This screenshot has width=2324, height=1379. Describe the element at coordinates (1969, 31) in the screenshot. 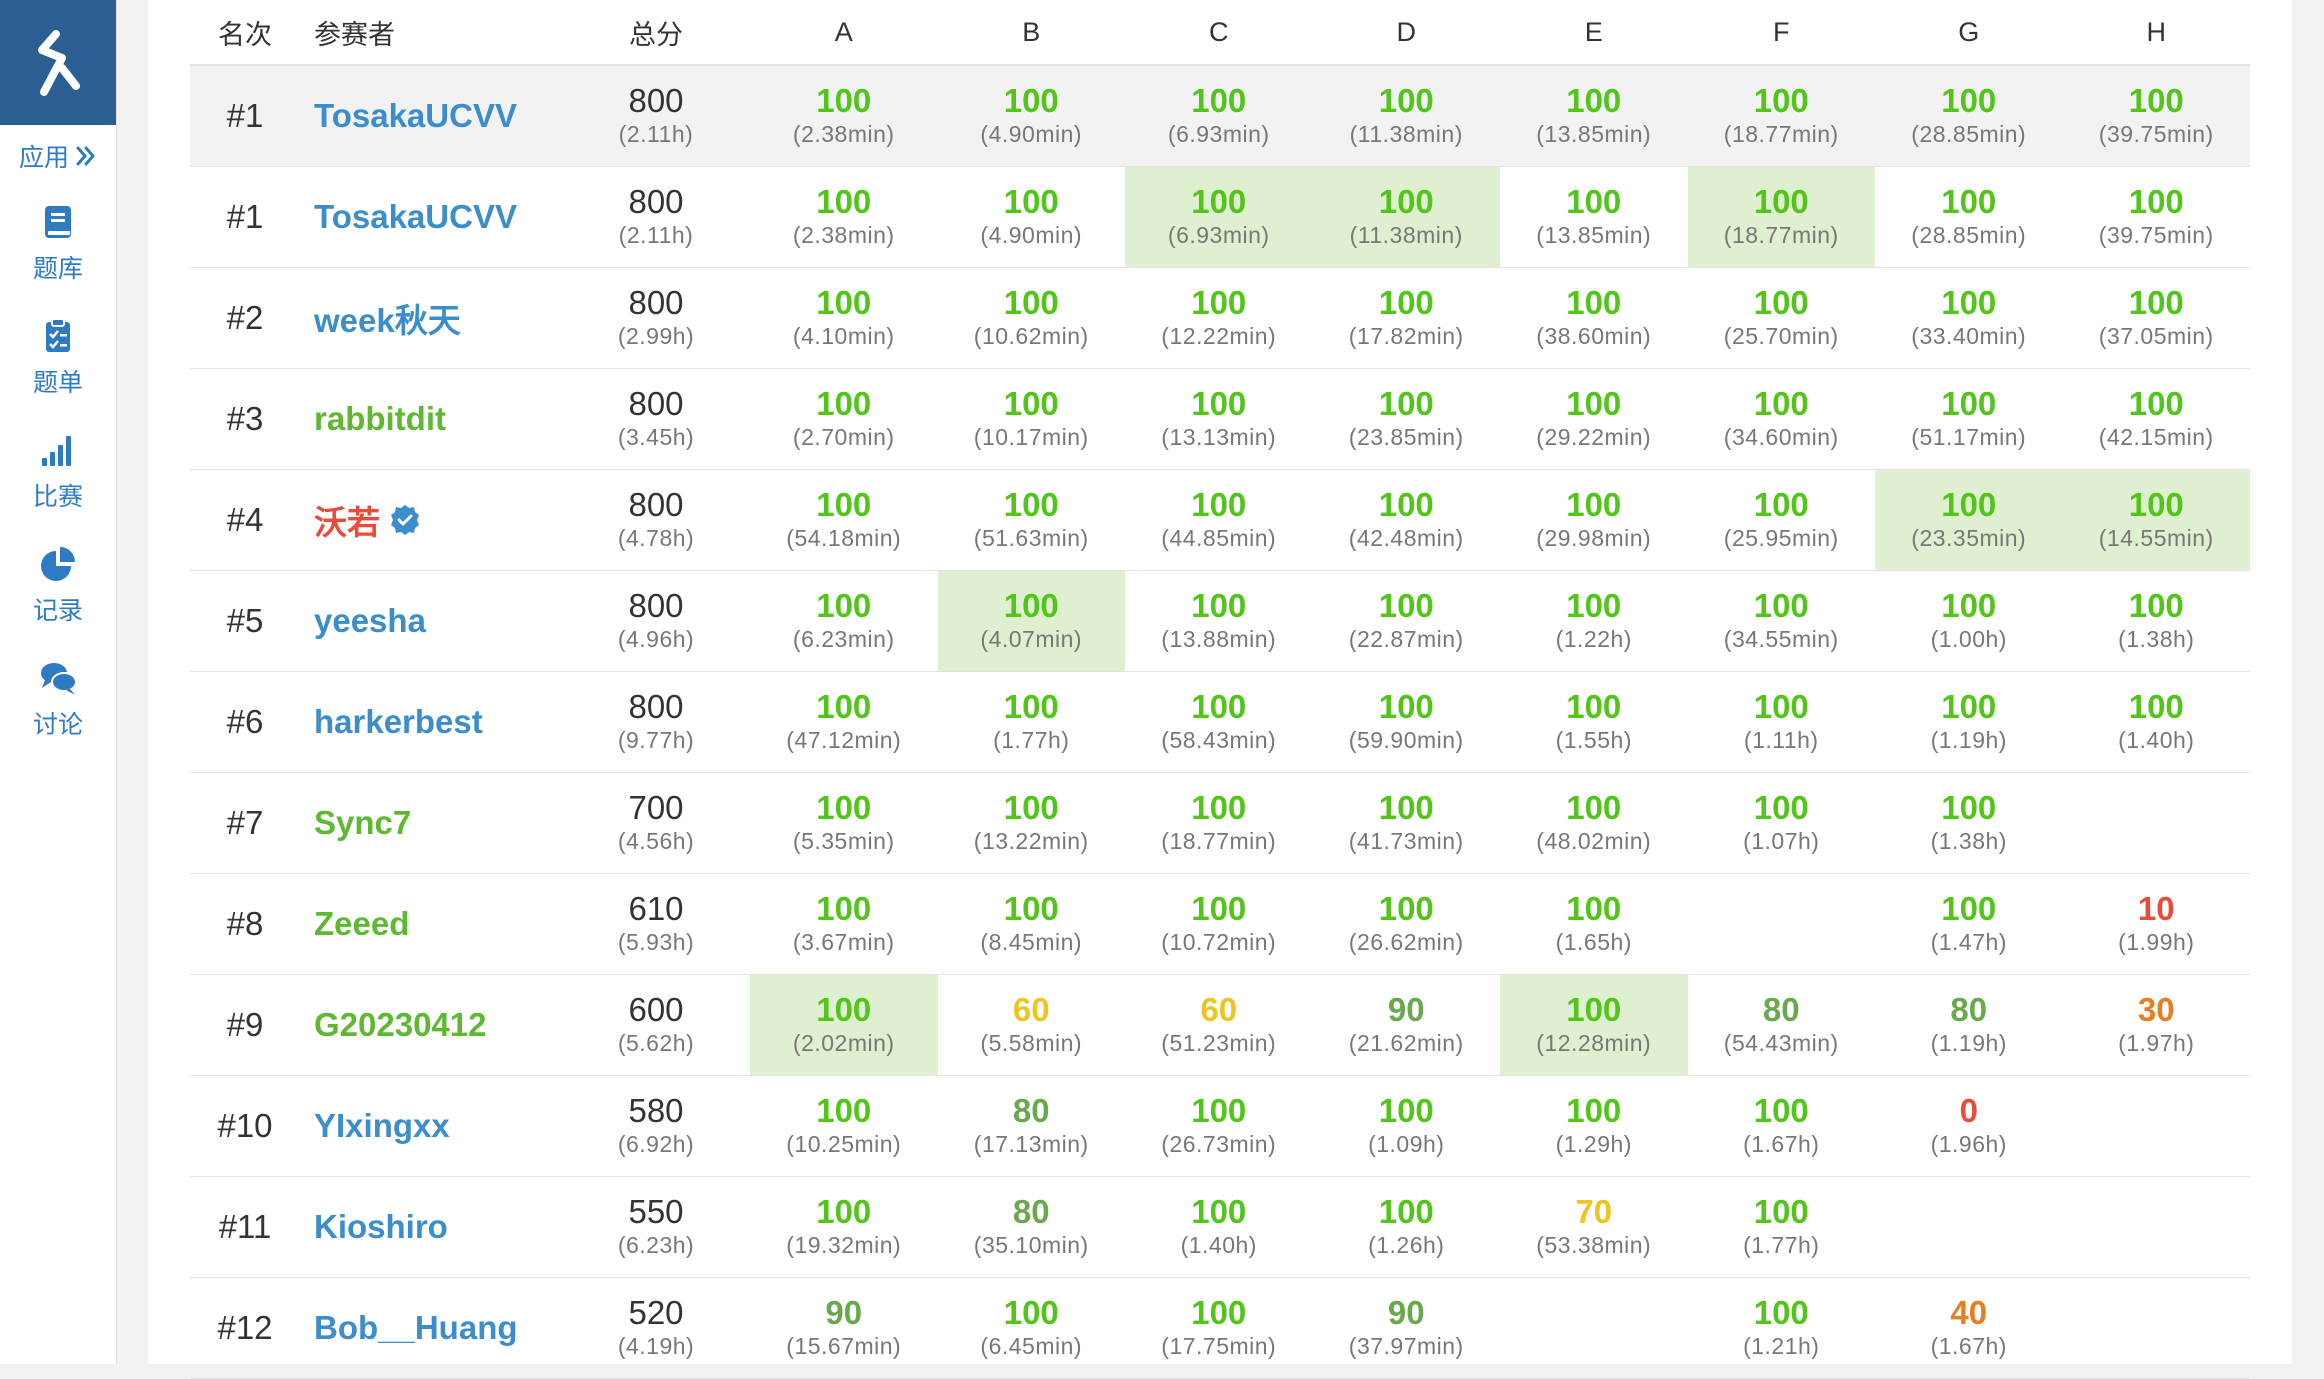

I see `header-problem-g: G` at that location.